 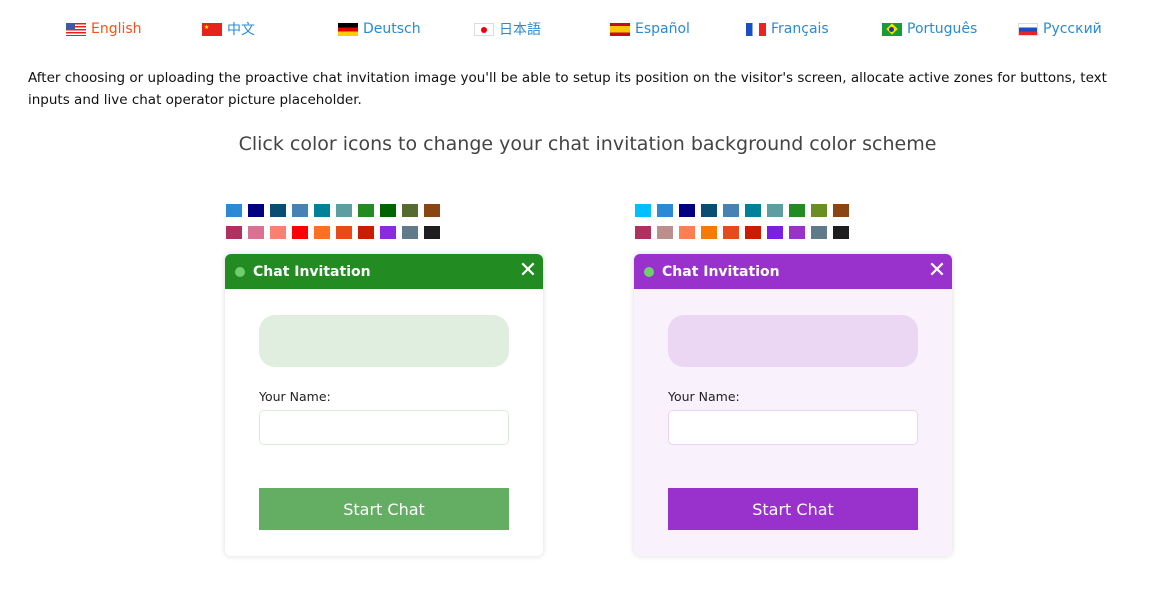 I want to click on lang-spanish: Español, so click(x=678, y=29).